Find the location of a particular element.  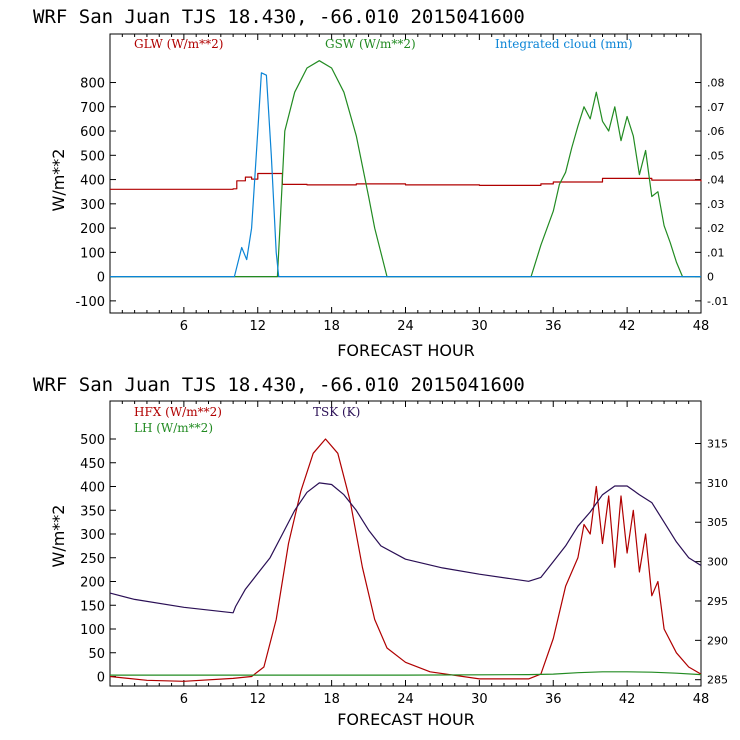

y2-tick-label: 290 is located at coordinates (717, 640).